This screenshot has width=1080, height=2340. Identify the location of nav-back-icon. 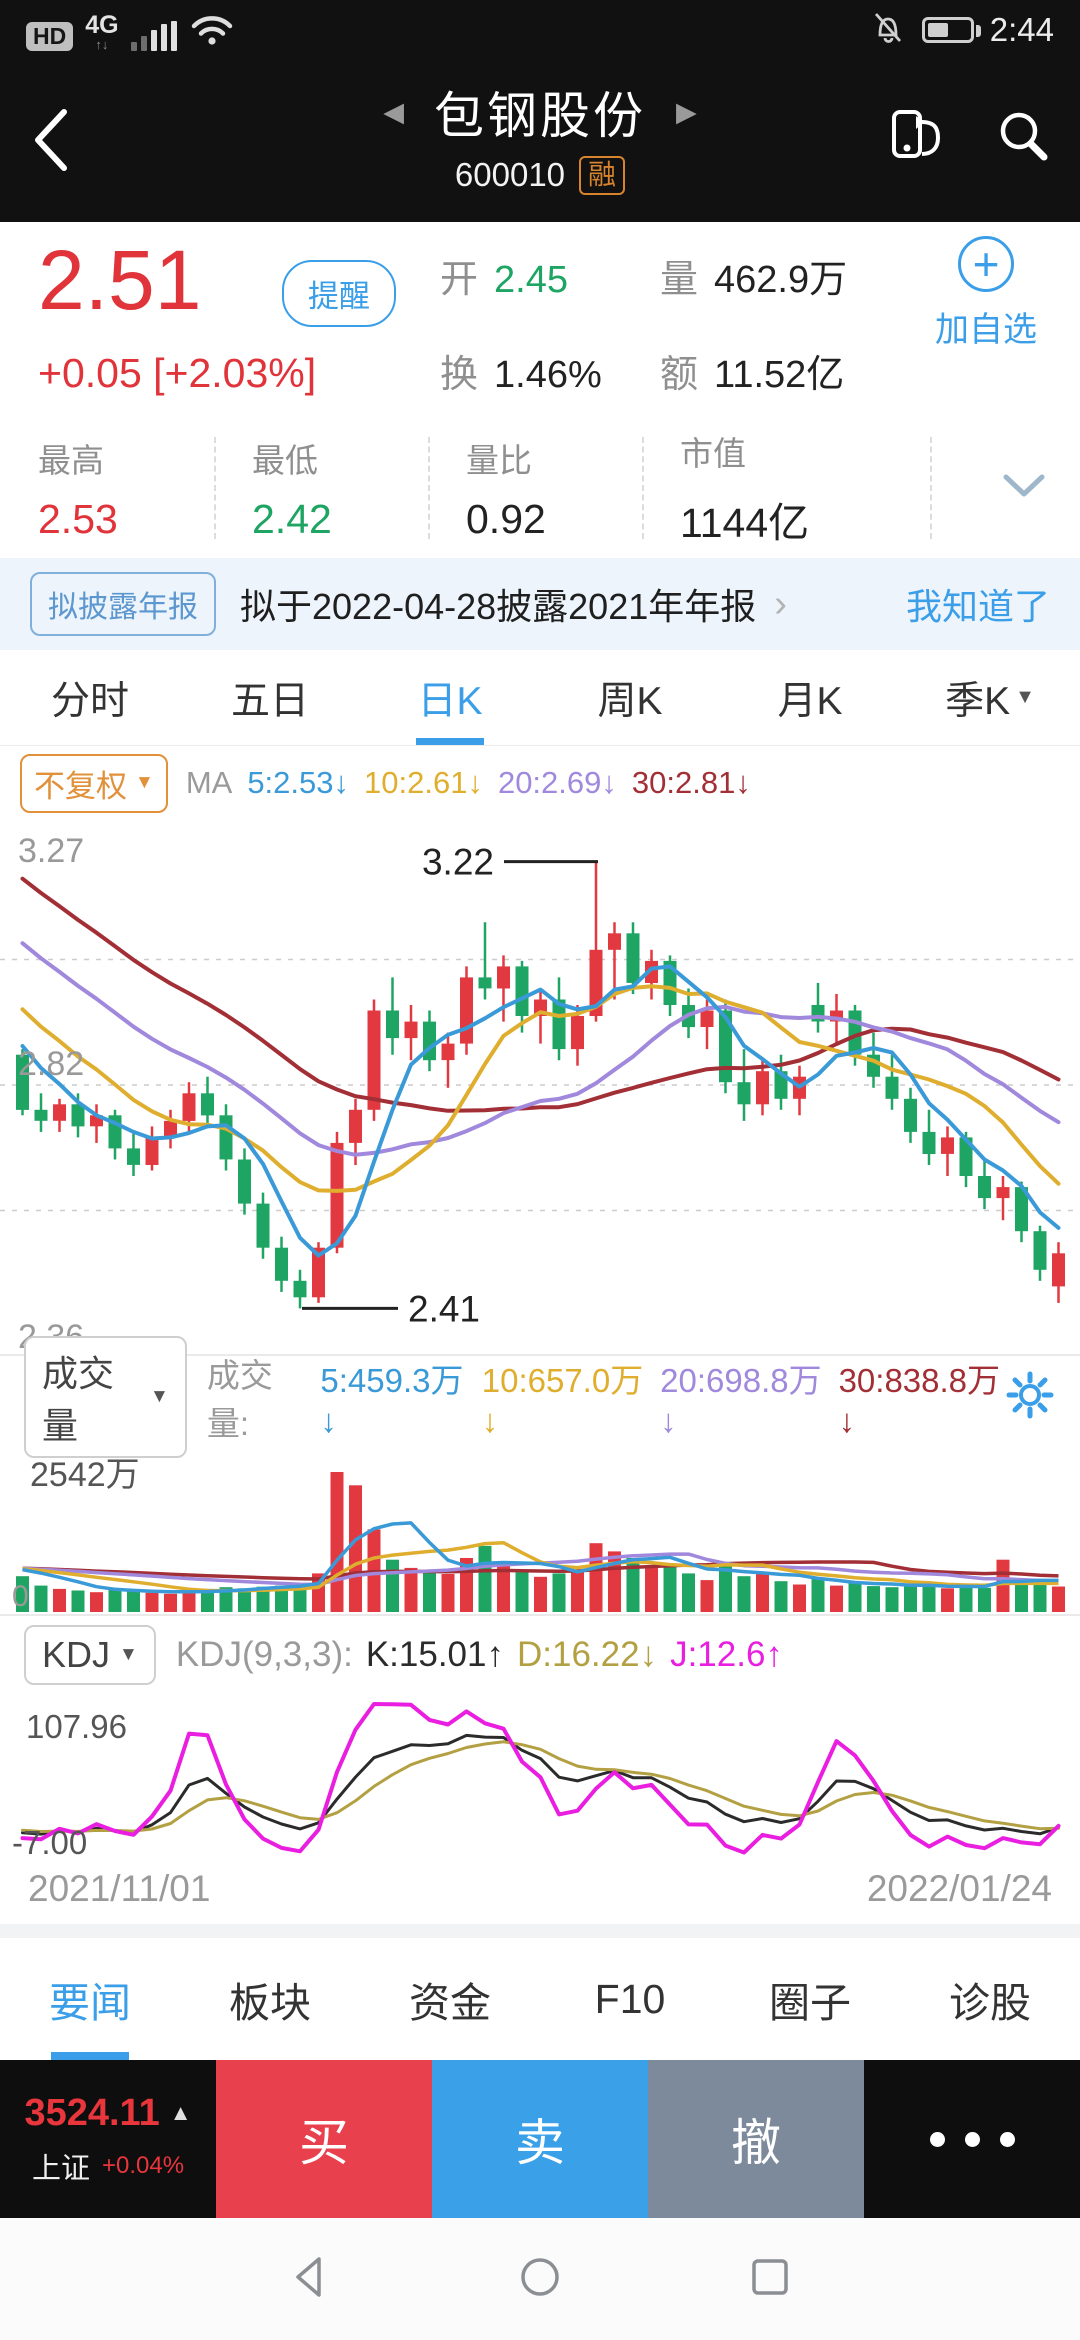
(310, 2279).